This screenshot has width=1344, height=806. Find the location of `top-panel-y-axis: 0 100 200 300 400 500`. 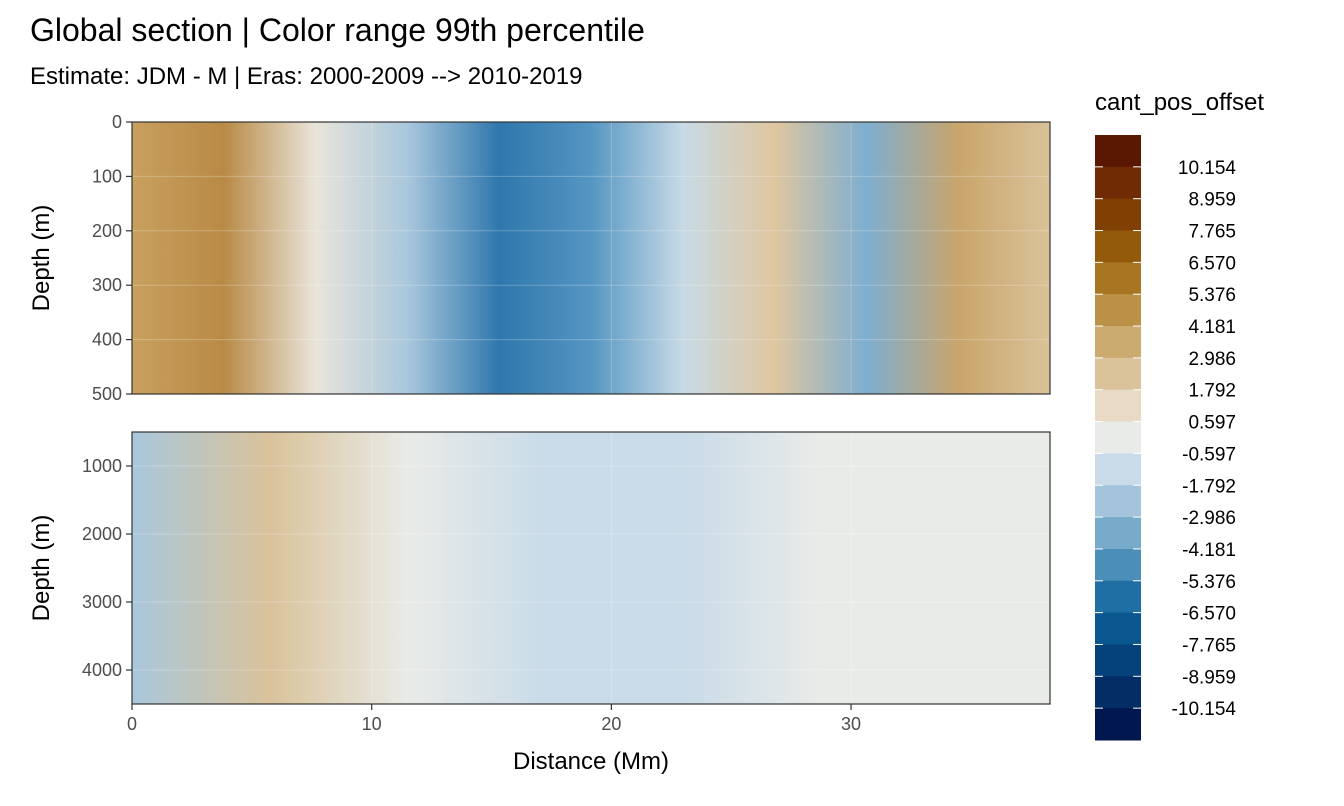

top-panel-y-axis: 0 100 200 300 400 500 is located at coordinates (112, 258).